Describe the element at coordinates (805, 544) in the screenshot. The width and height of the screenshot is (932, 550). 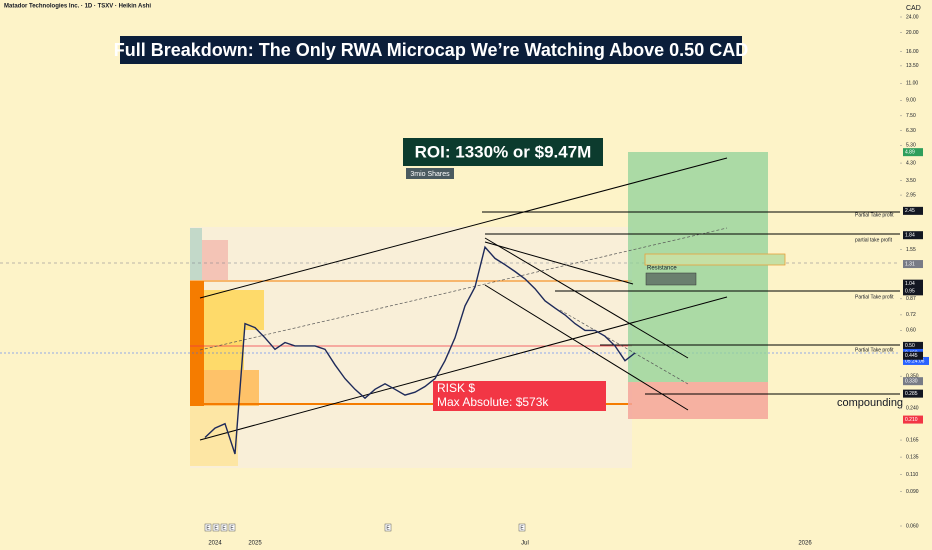
I see `x-tick-label: 2026` at that location.